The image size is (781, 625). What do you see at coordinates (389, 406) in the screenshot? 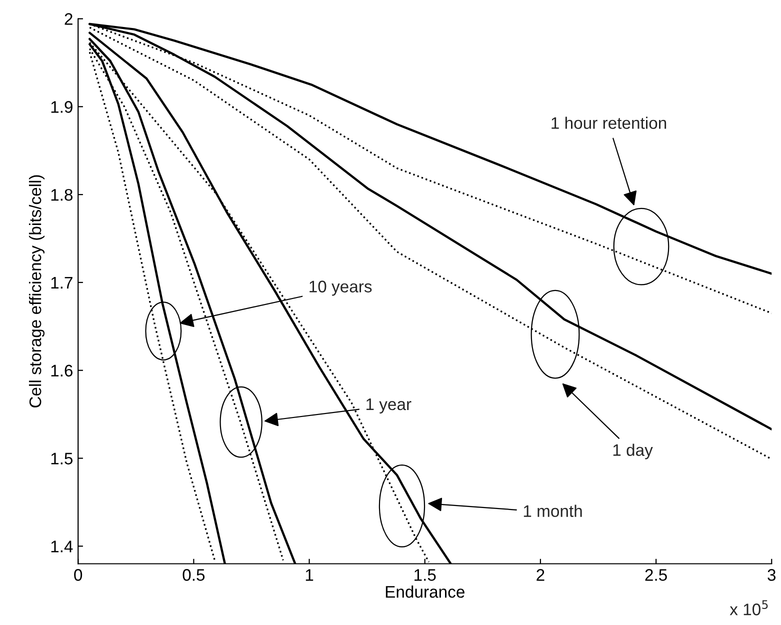
I see `annotation: 1 year` at bounding box center [389, 406].